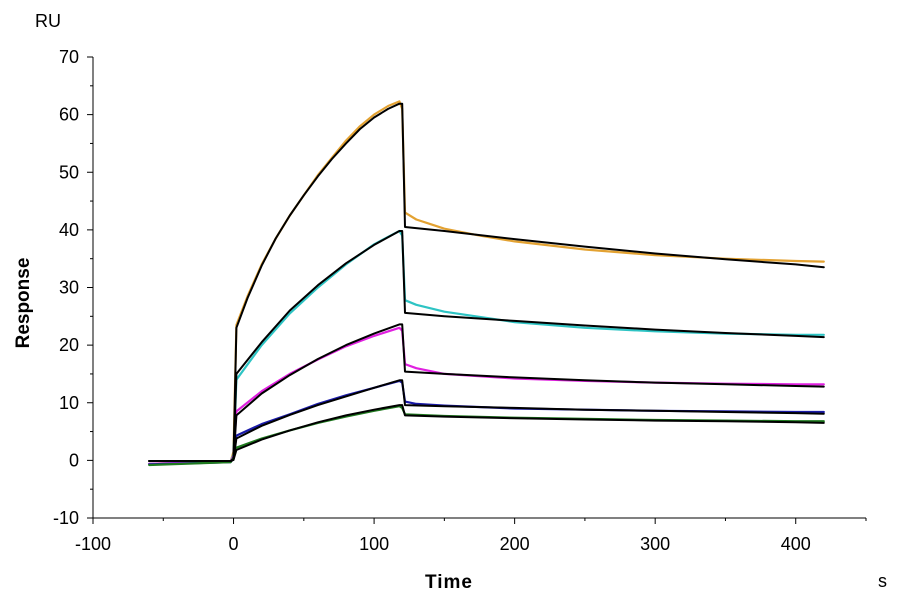 The image size is (900, 600). What do you see at coordinates (69, 230) in the screenshot?
I see `y-tick-label: 40` at bounding box center [69, 230].